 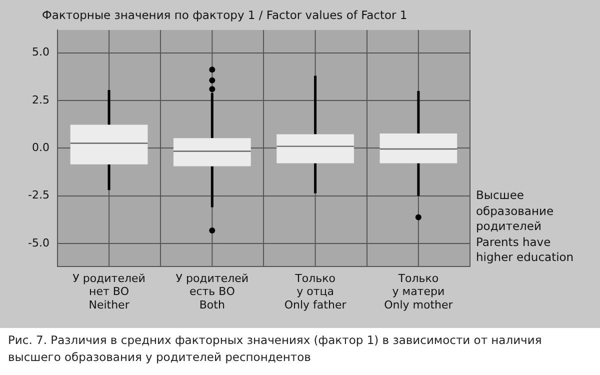 I want to click on y-tick-label: 2.5, so click(x=41, y=99).